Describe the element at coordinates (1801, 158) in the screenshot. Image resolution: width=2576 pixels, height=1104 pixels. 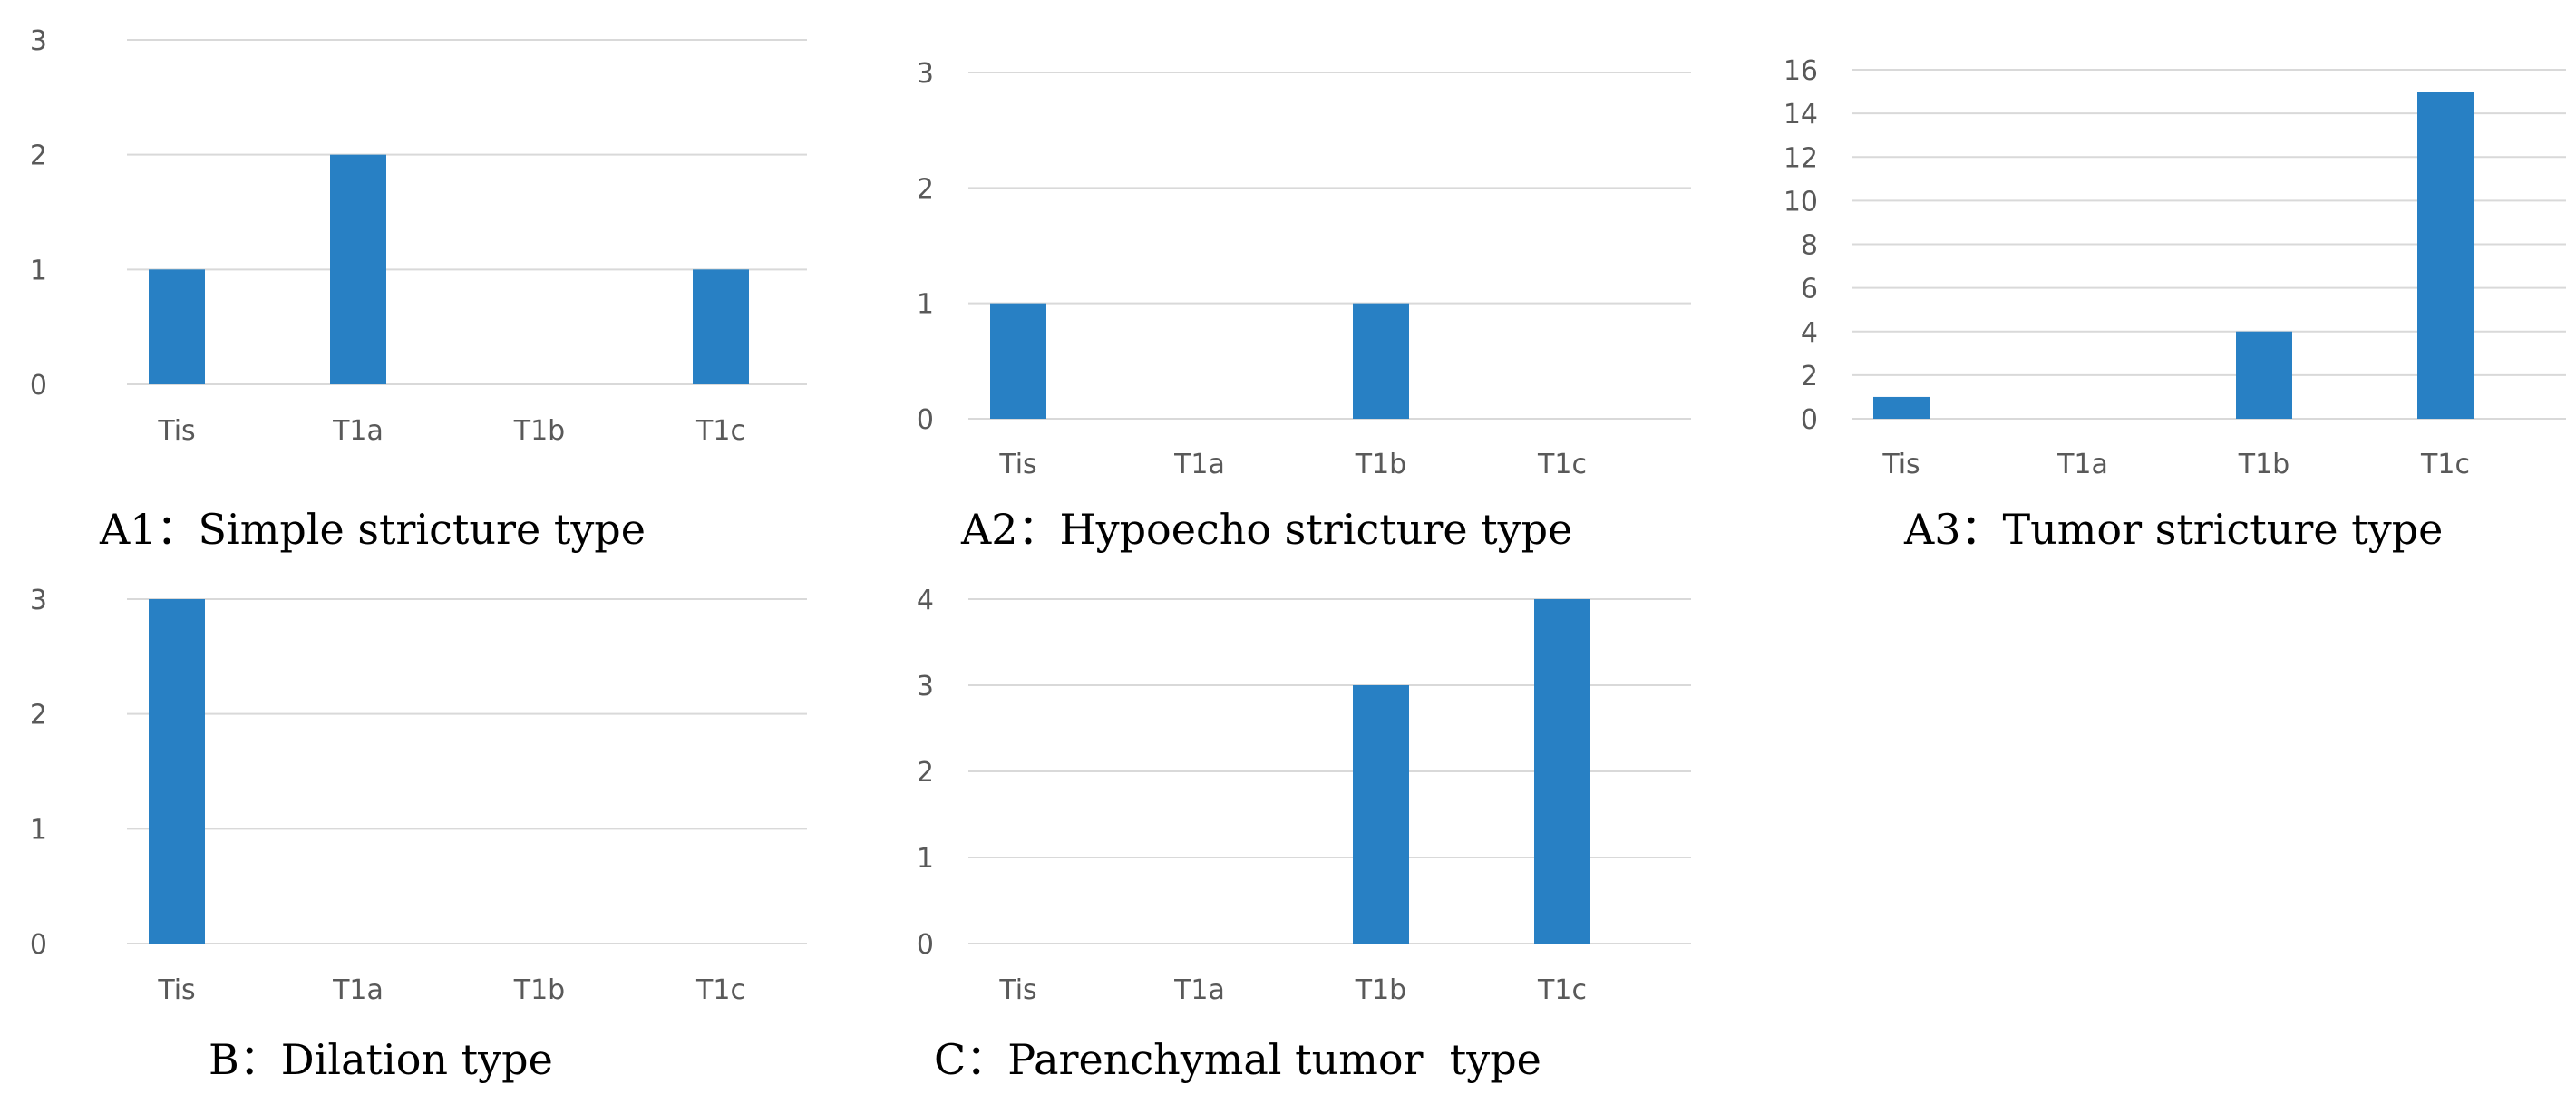
I see `y-tick-label: 12` at that location.